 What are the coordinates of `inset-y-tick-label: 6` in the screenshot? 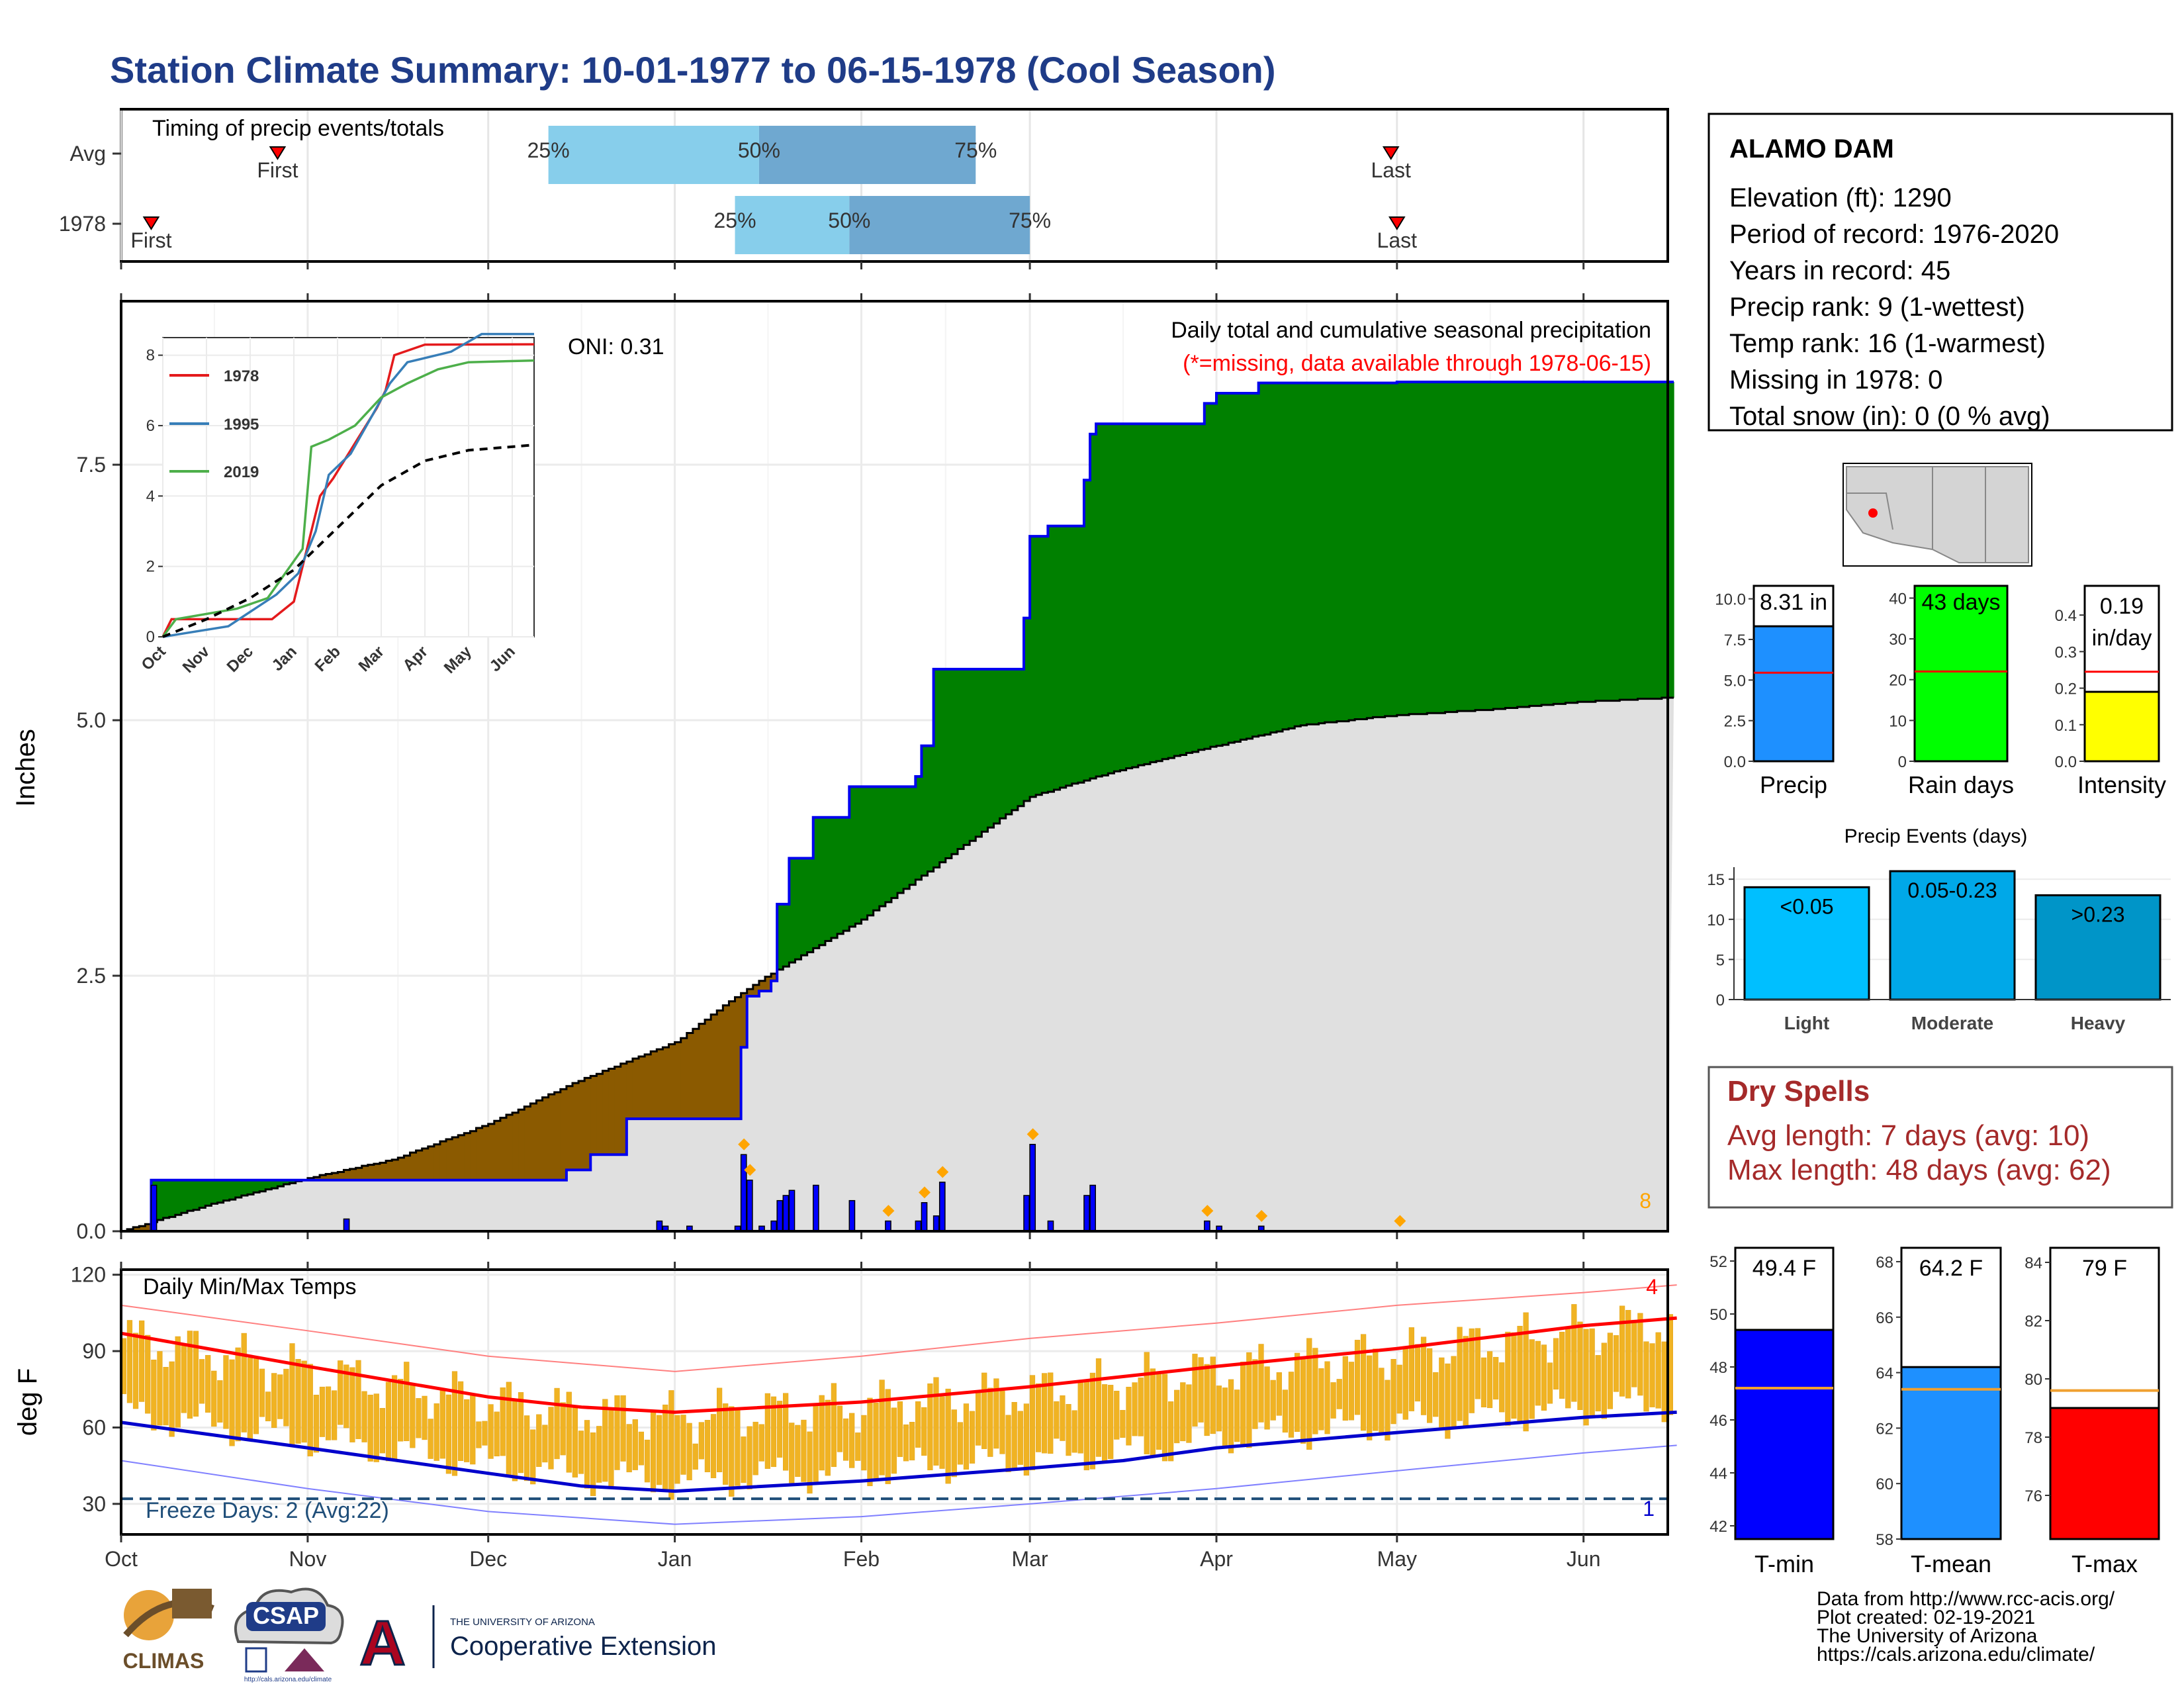 It's located at (150, 426).